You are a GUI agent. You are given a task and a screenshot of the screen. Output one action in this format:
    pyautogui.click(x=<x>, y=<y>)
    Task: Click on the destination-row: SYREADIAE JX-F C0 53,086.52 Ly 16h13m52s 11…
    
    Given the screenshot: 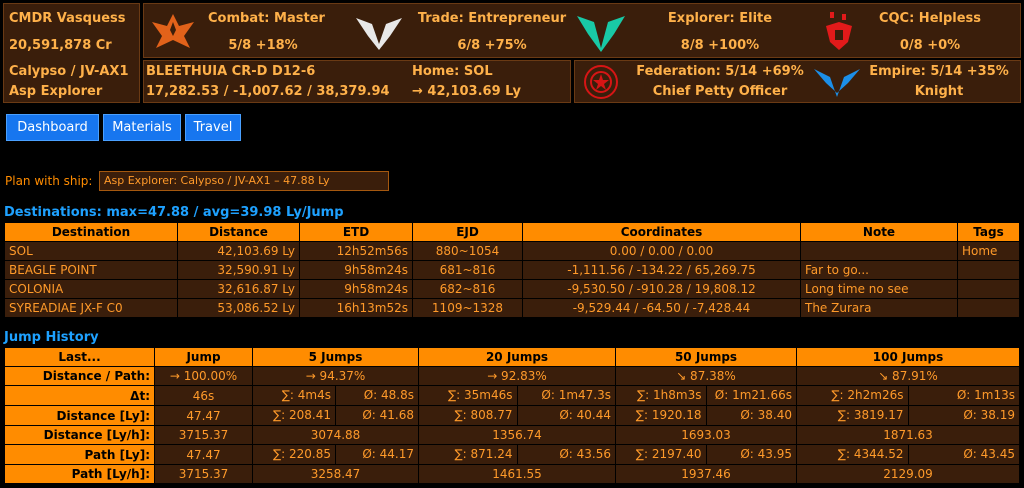 What is the action you would take?
    pyautogui.click(x=512, y=308)
    